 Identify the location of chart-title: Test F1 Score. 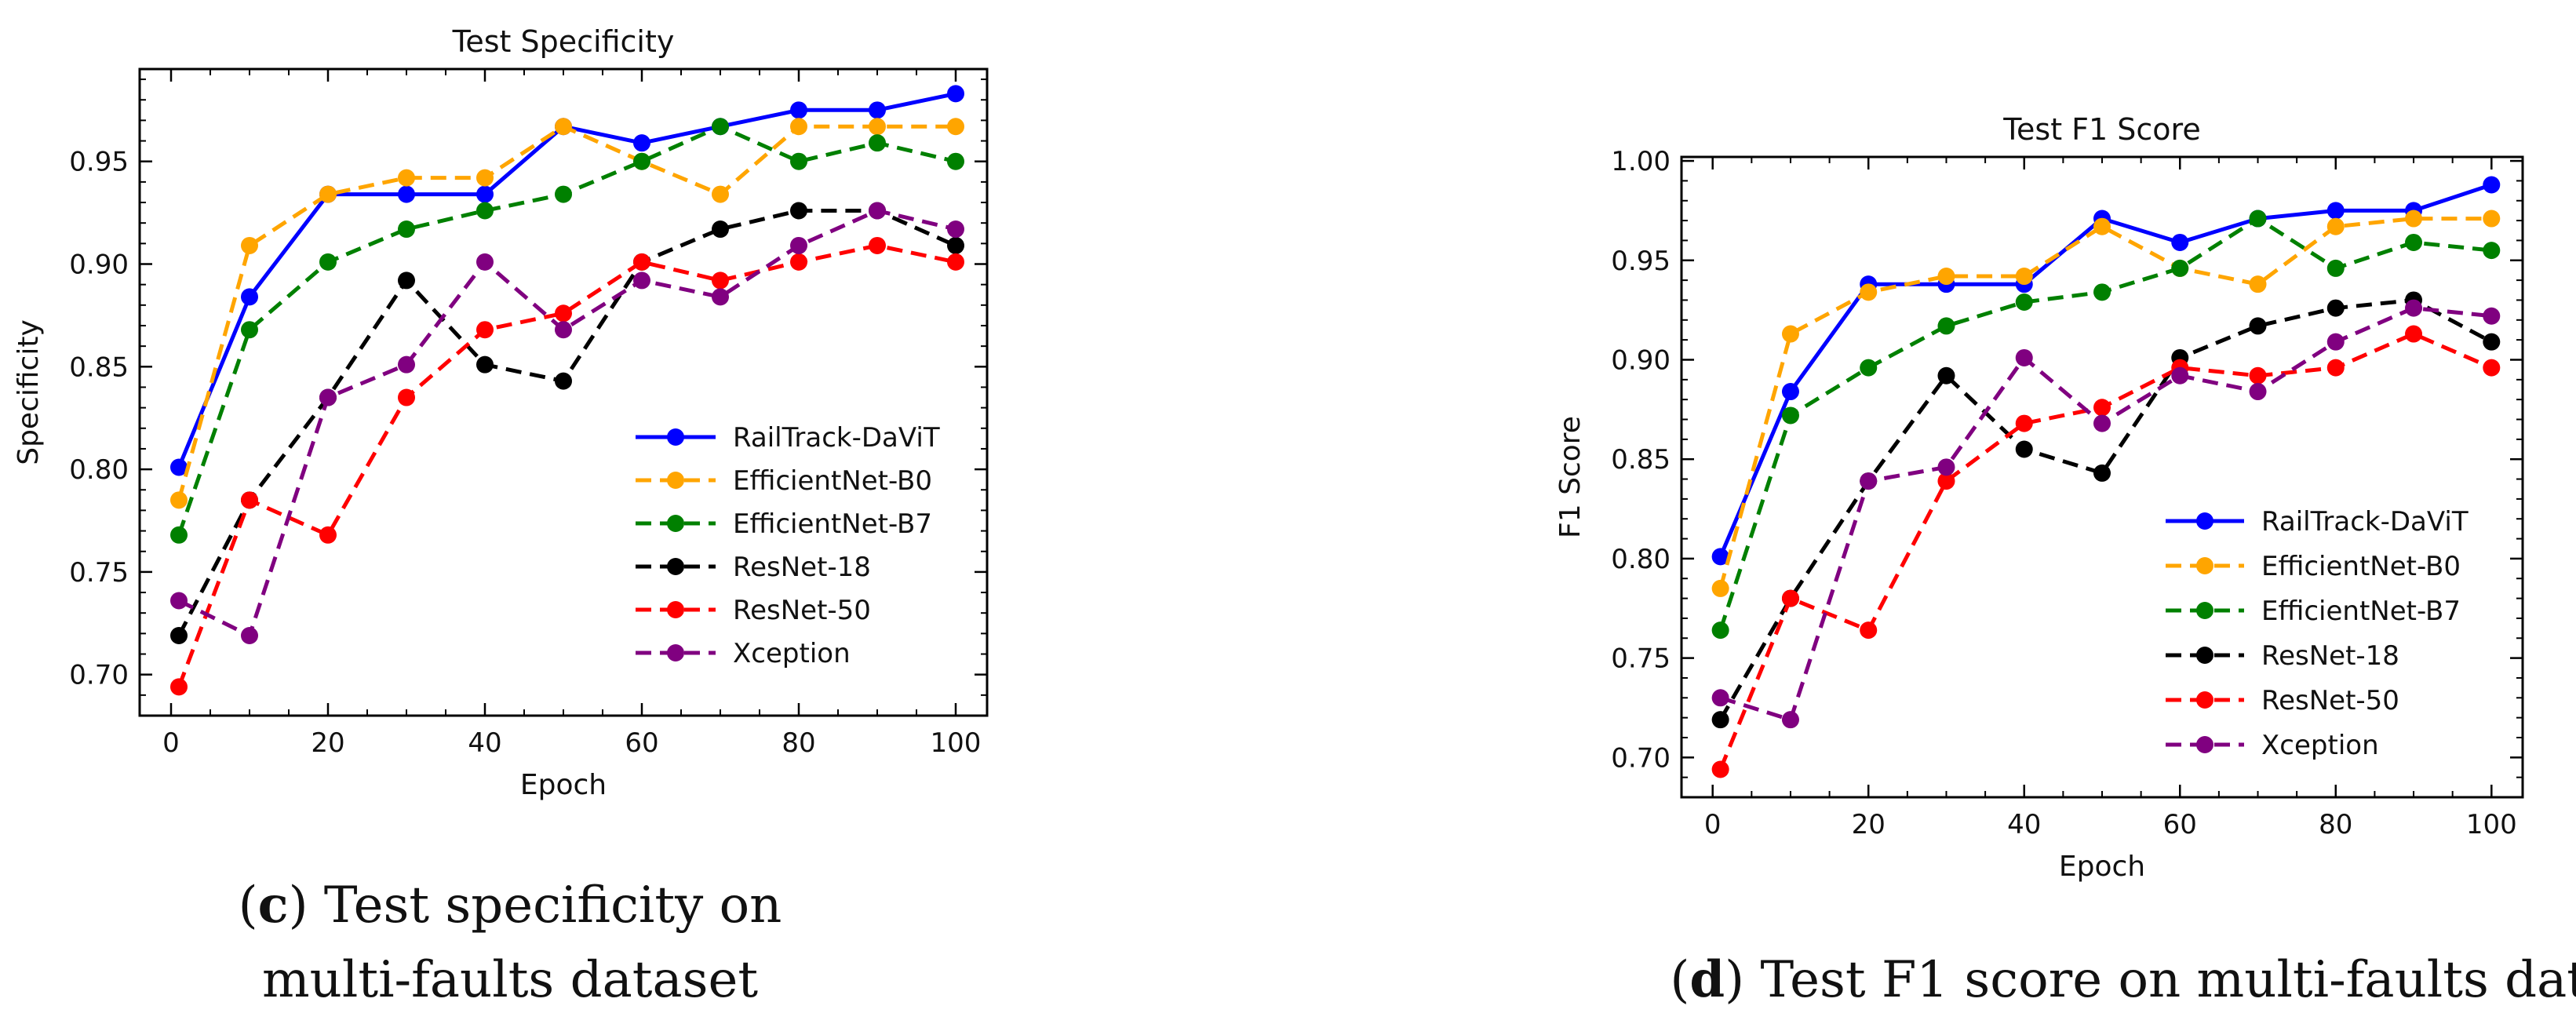
(2101, 129).